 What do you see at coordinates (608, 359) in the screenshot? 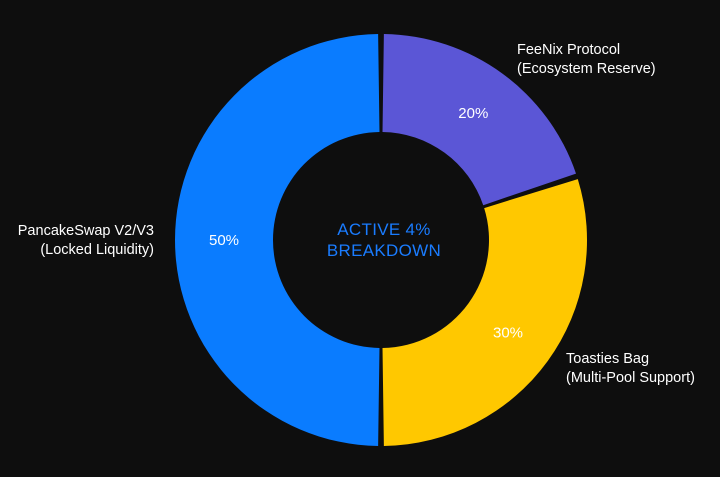
I see `label-toasties-line-1: Toasties Bag` at bounding box center [608, 359].